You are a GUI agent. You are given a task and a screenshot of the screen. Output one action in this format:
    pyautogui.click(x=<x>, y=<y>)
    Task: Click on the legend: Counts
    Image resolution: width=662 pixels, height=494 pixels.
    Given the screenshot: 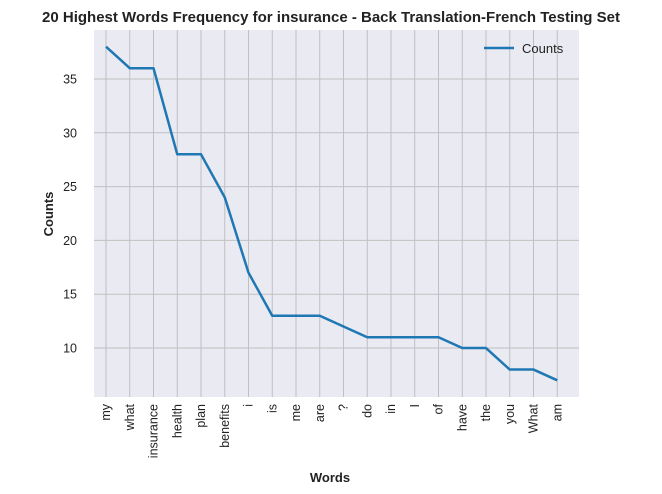 What is the action you would take?
    pyautogui.click(x=524, y=48)
    